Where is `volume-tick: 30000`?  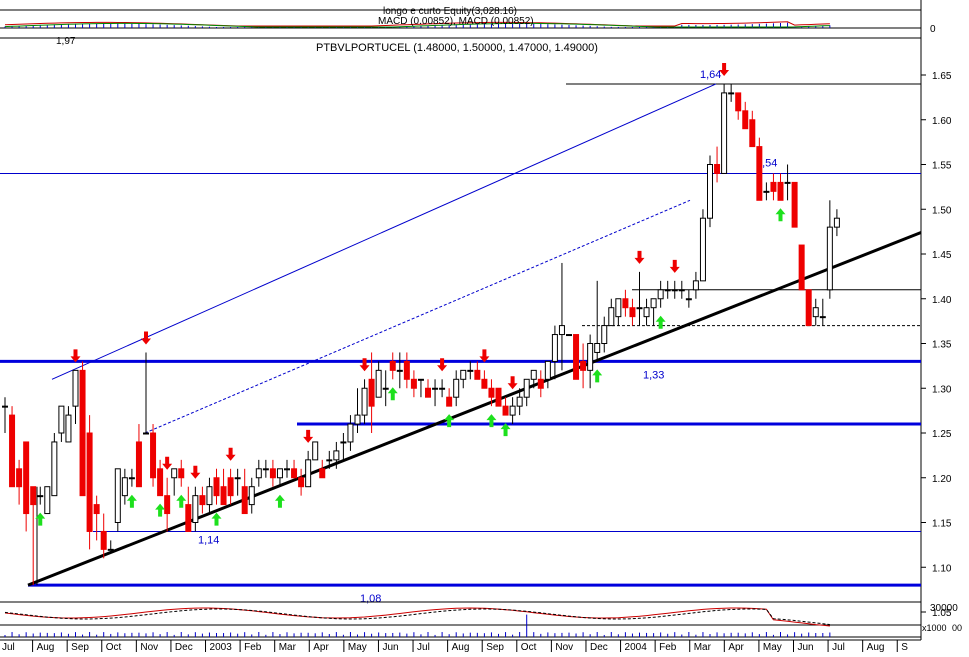 volume-tick: 30000 is located at coordinates (944, 608).